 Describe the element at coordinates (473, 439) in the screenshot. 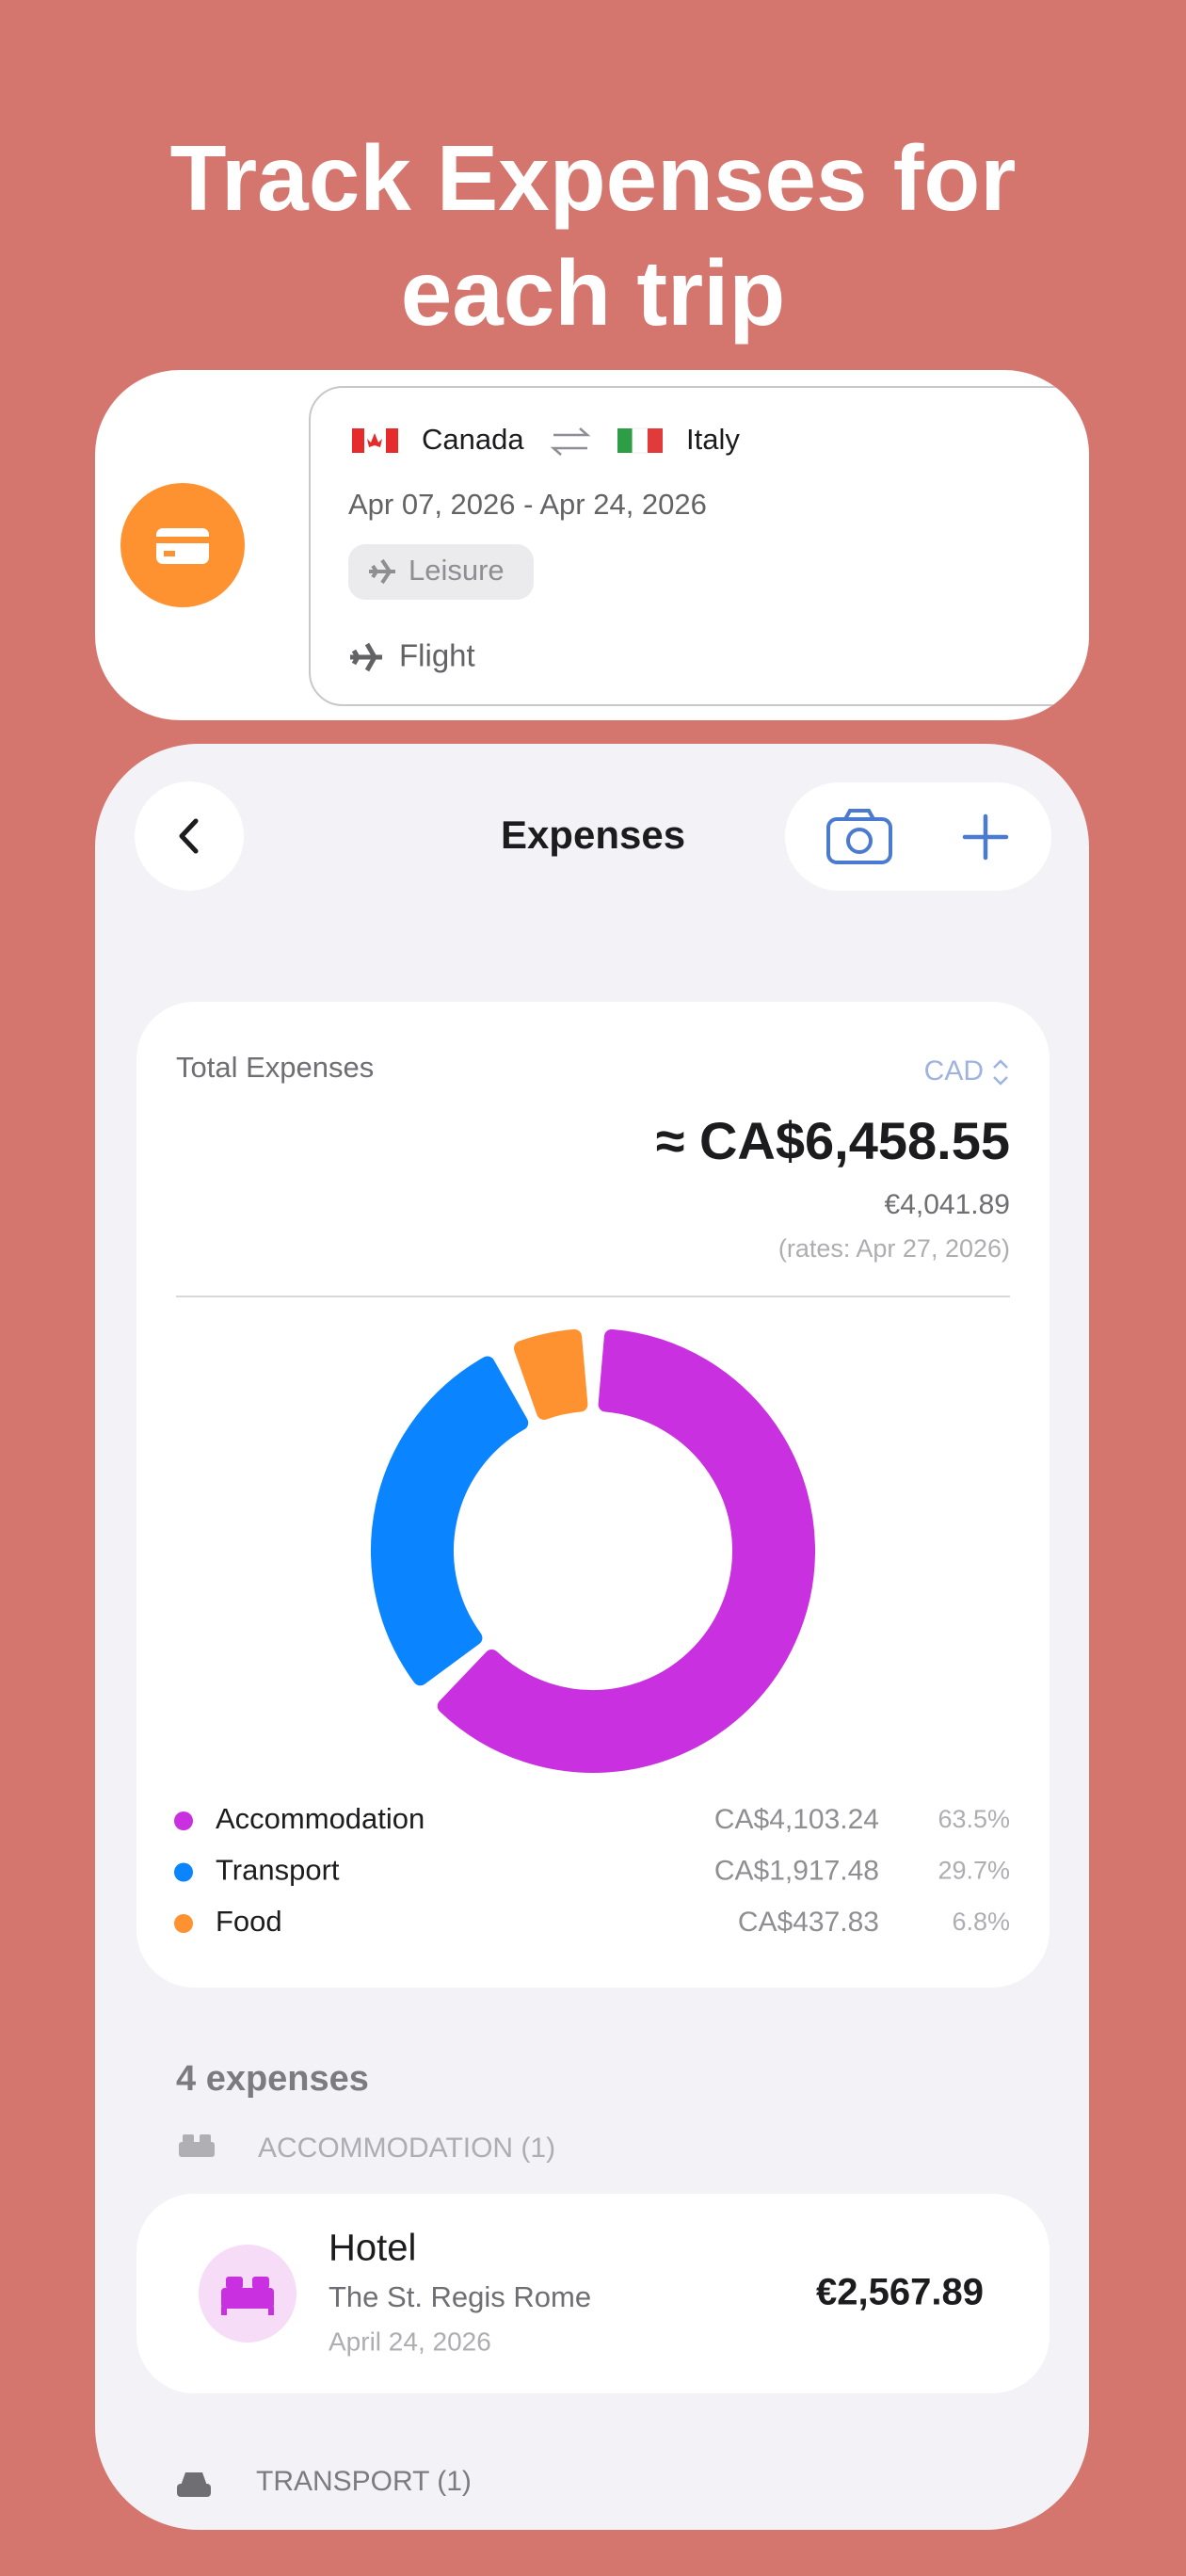

I see `origin: Canada` at that location.